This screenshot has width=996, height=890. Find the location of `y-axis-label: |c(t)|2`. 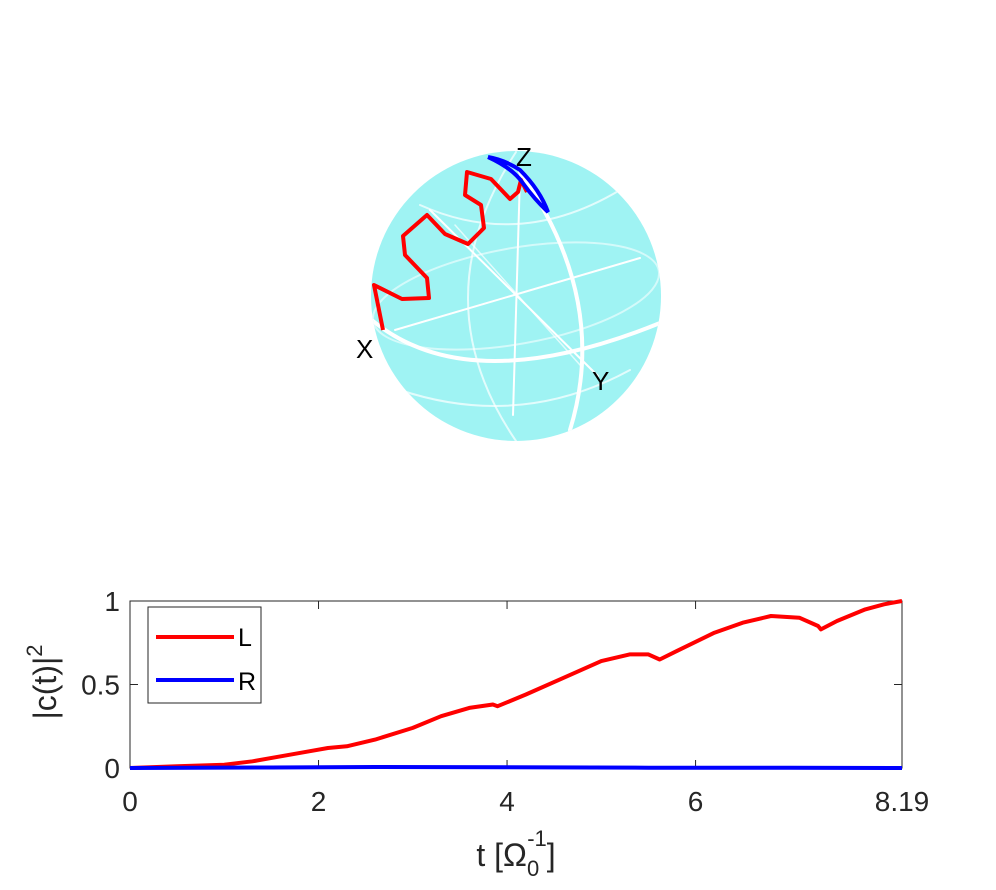

y-axis-label: |c(t)|2 is located at coordinates (42, 681).